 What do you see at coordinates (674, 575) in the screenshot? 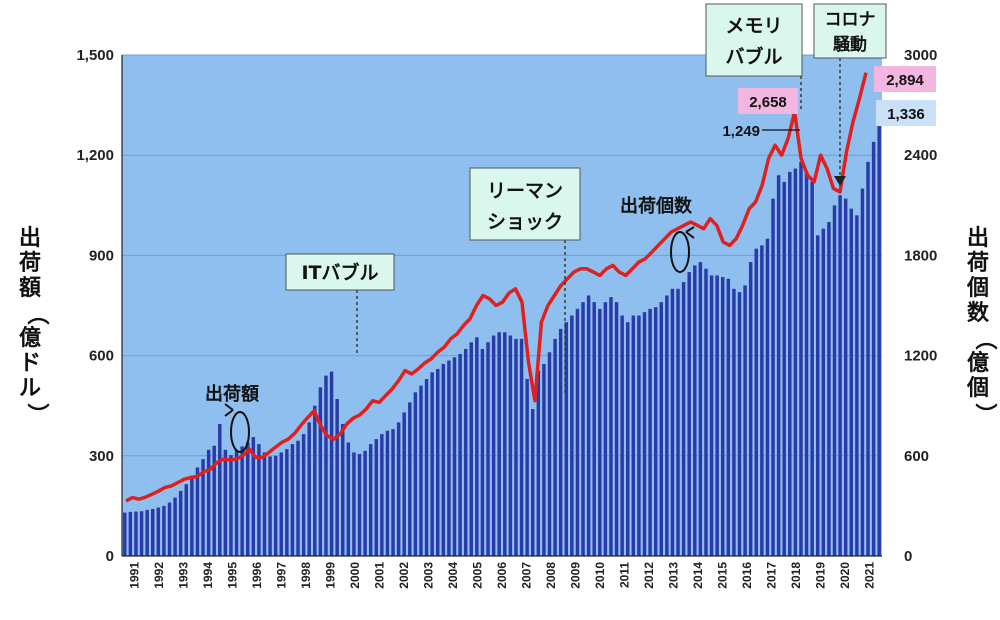
I see `x-tick-label: 2013` at bounding box center [674, 575].